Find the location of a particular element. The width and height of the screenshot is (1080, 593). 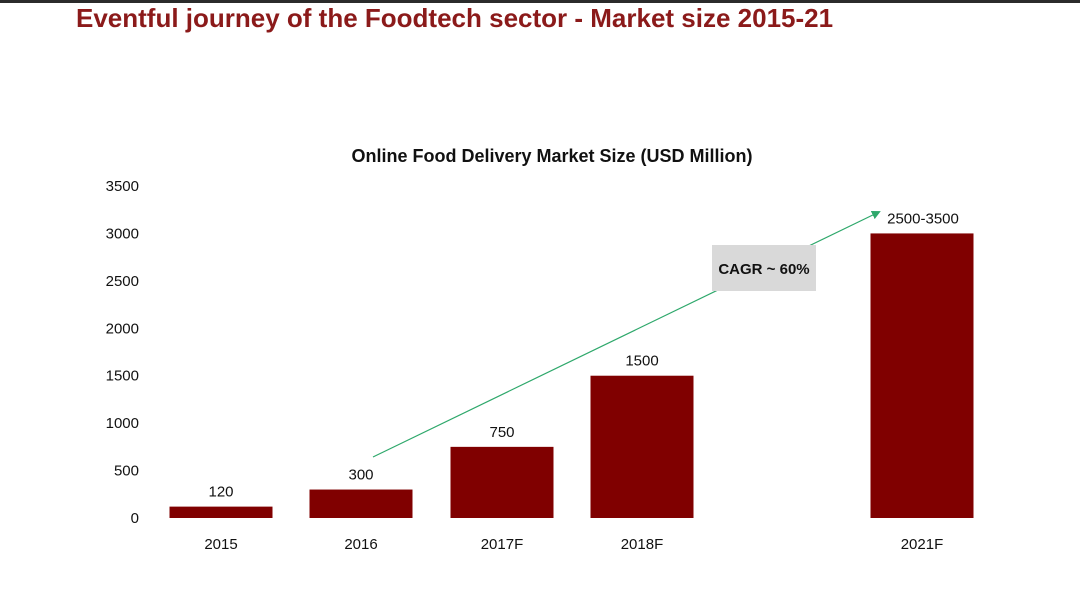

x-tick-label: 2017F is located at coordinates (502, 544).